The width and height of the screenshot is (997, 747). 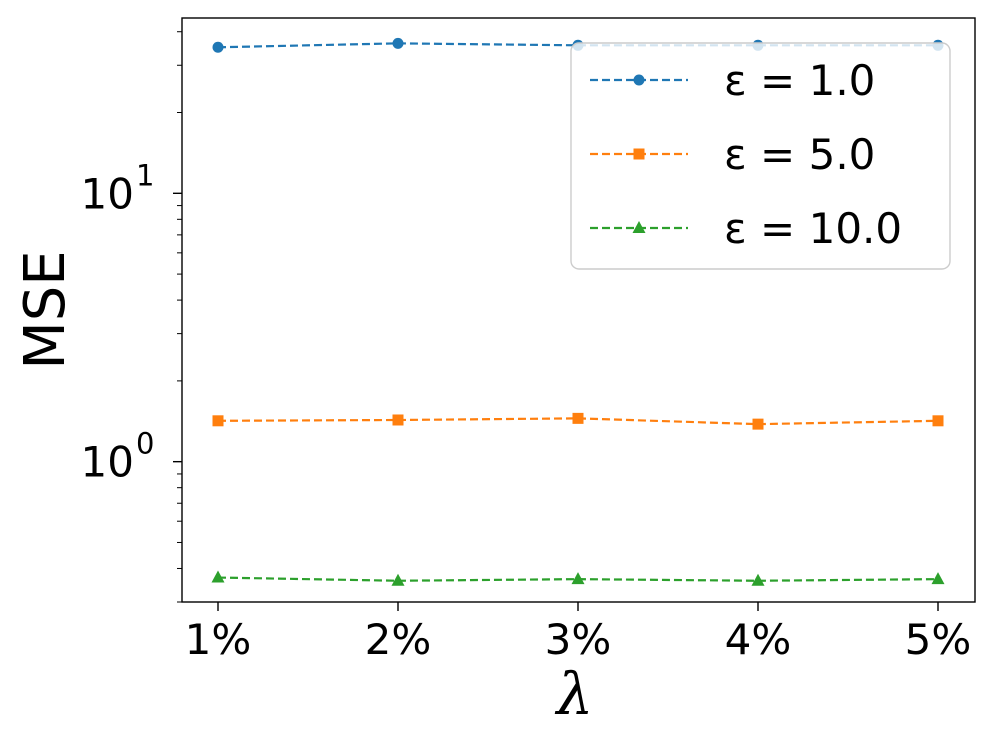 I want to click on legend-label: ε = 5.0, so click(x=799, y=154).